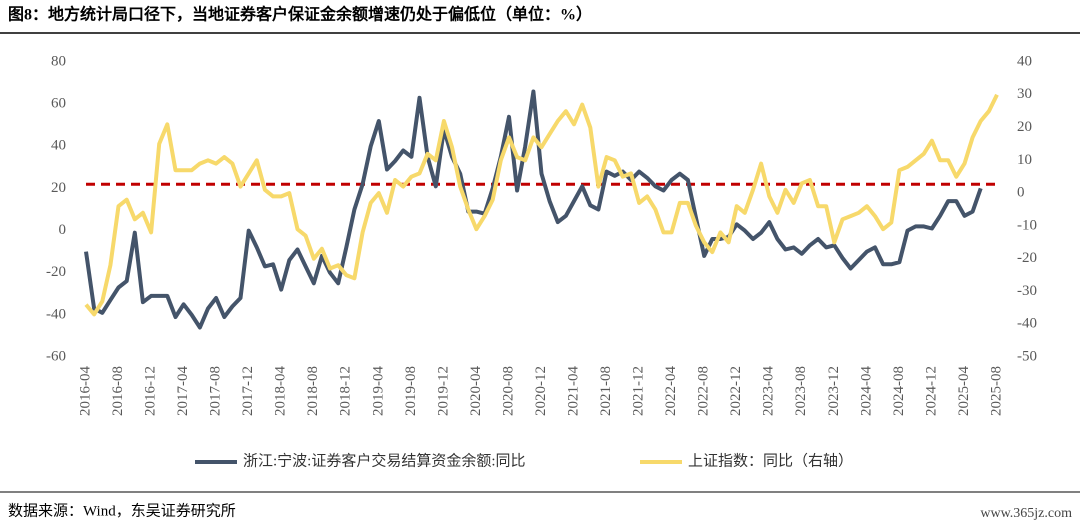 This screenshot has height=530, width=1080. What do you see at coordinates (122, 510) in the screenshot?
I see `source: 数据来源：Wind，东吴证券研究所` at bounding box center [122, 510].